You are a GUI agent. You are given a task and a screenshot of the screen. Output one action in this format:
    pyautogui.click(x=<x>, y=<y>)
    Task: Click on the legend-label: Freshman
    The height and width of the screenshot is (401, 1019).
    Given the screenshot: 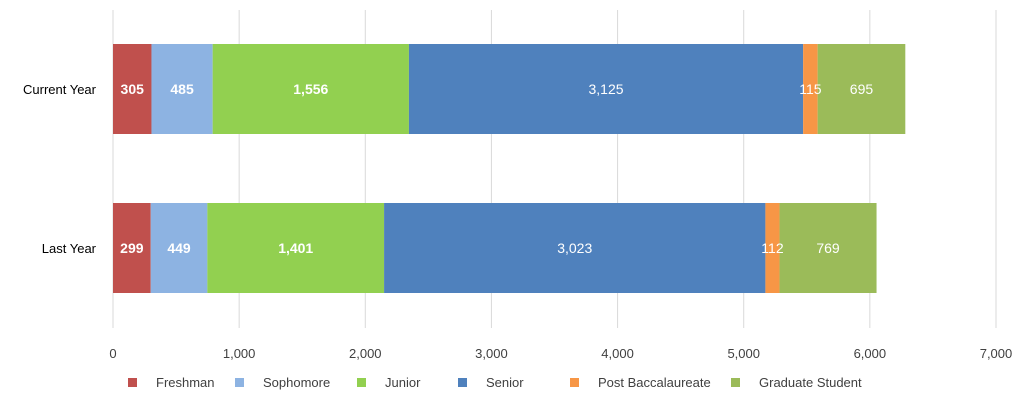 What is the action you would take?
    pyautogui.click(x=185, y=382)
    